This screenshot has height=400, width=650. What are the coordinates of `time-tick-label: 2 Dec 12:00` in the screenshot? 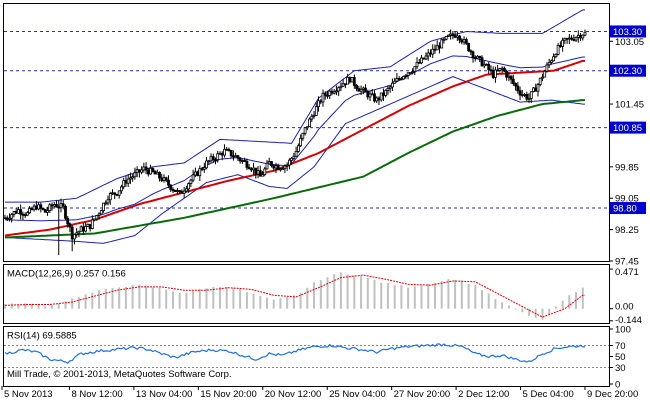 It's located at (483, 394).